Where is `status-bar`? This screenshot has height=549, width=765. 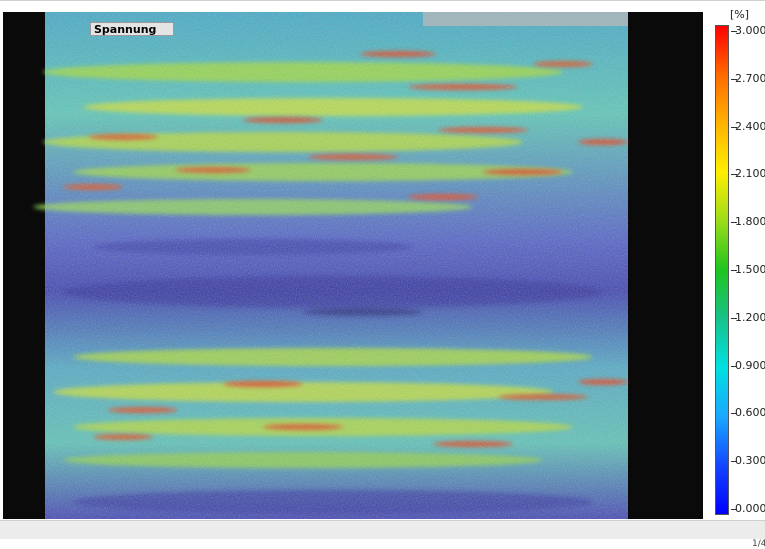
status-bar is located at coordinates (382, 529).